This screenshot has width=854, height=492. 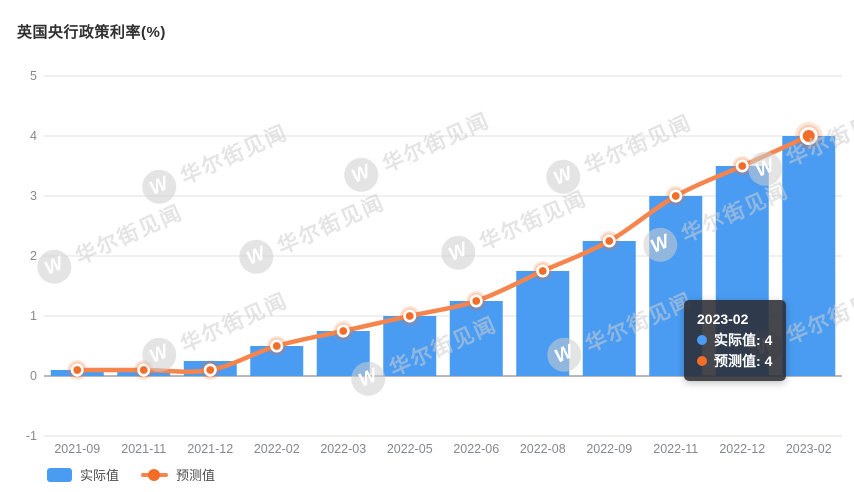 What do you see at coordinates (33, 316) in the screenshot?
I see `y-axis-label-1: 1` at bounding box center [33, 316].